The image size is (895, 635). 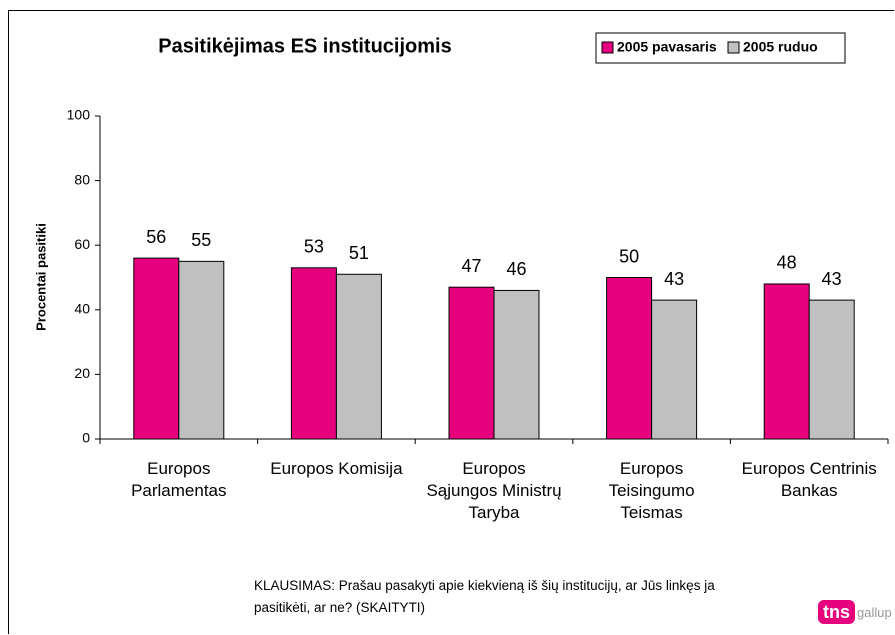 I want to click on data-label: 56, so click(x=156, y=237).